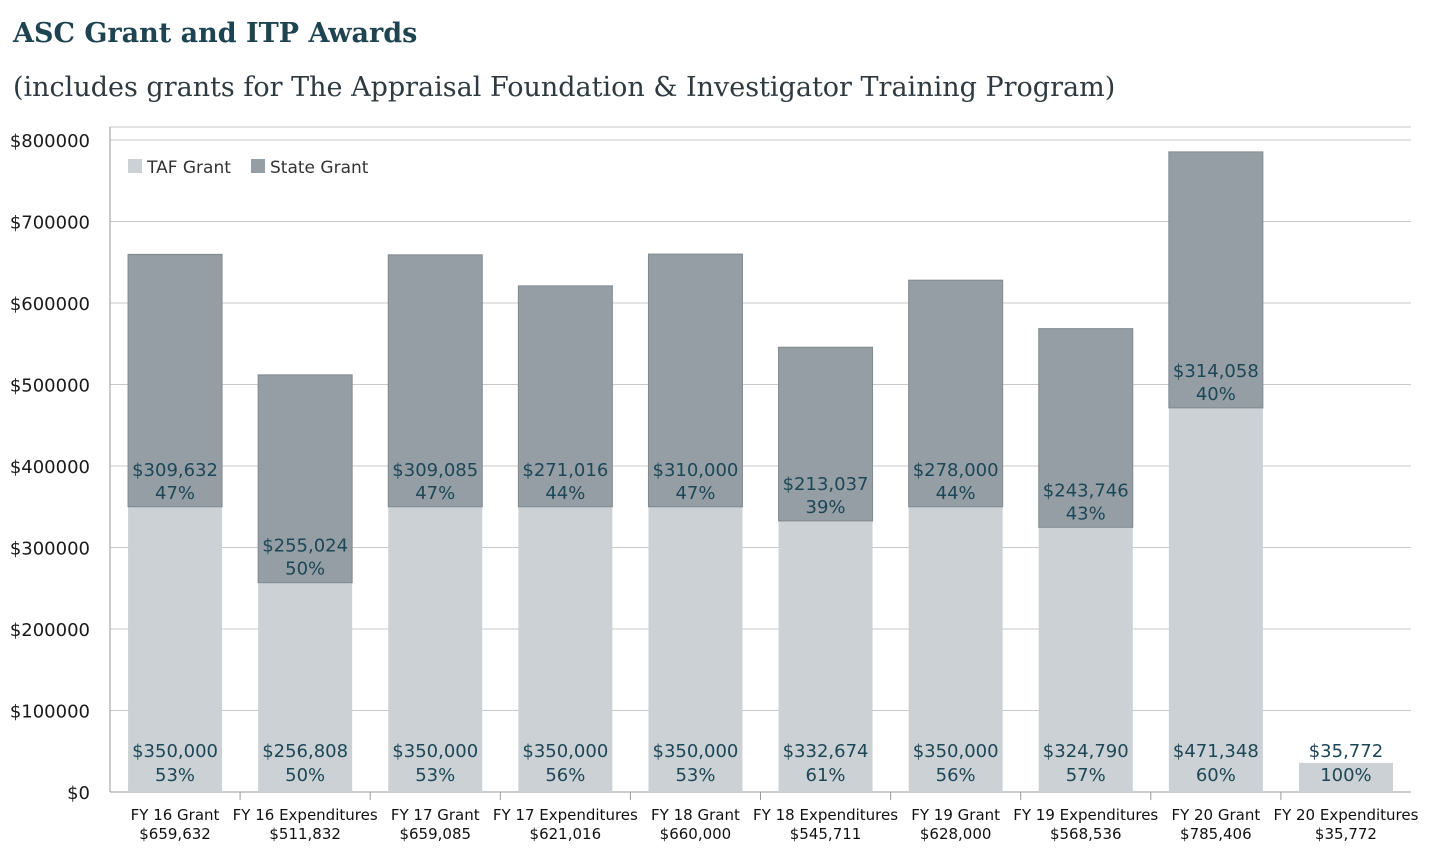 The height and width of the screenshot is (867, 1456). What do you see at coordinates (826, 484) in the screenshot?
I see `state-value-label: $213,037` at bounding box center [826, 484].